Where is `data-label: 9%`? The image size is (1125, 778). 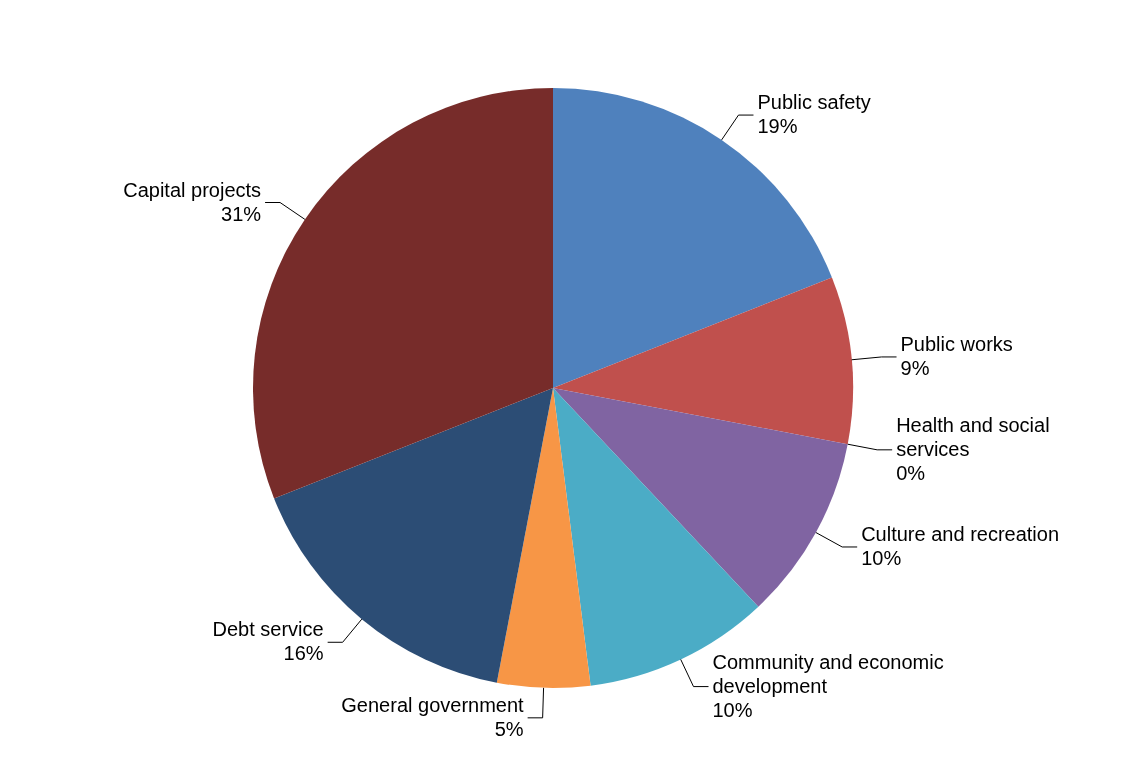
data-label: 9% is located at coordinates (915, 367).